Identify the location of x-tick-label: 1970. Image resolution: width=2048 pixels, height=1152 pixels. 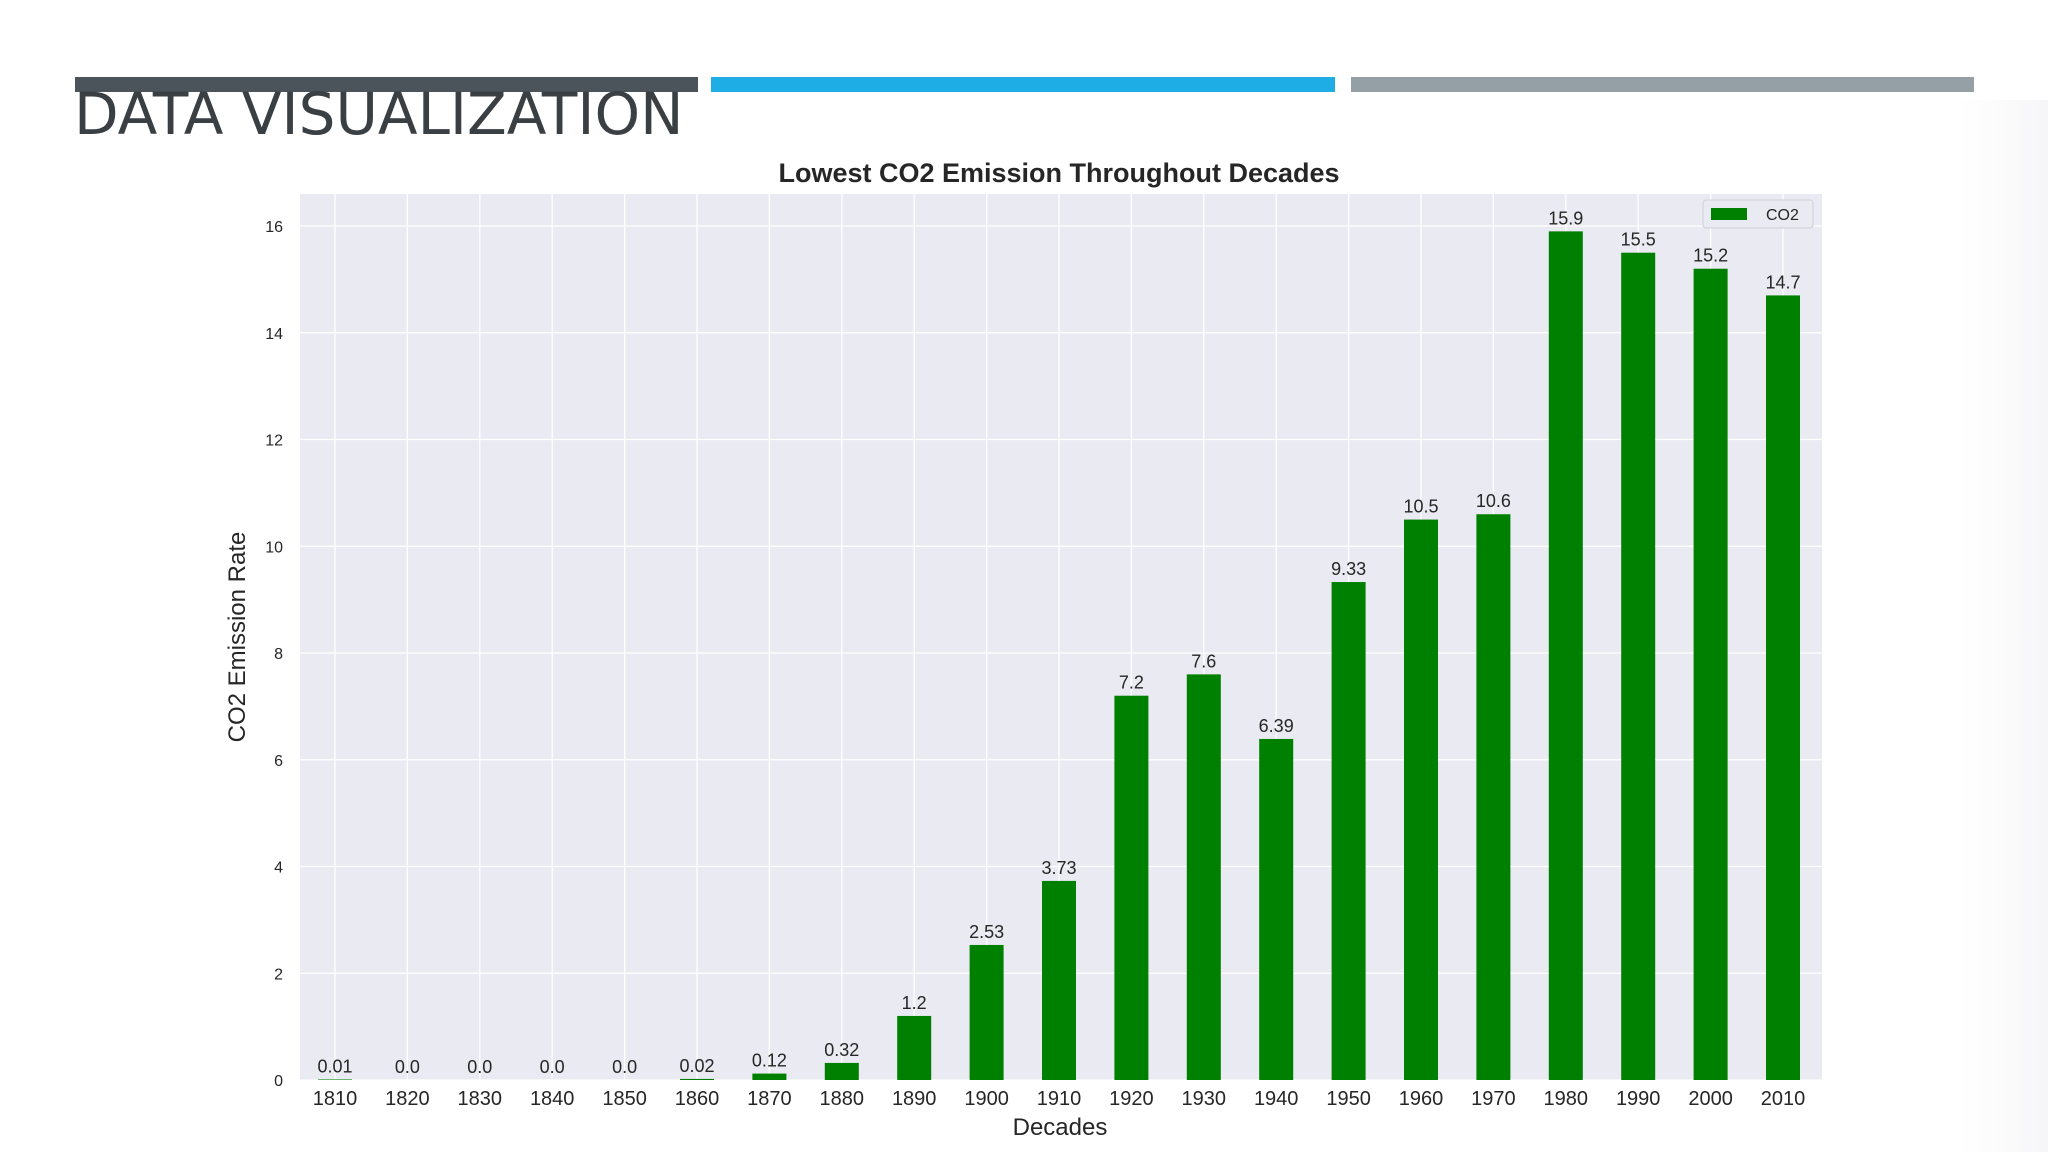
(1493, 1099).